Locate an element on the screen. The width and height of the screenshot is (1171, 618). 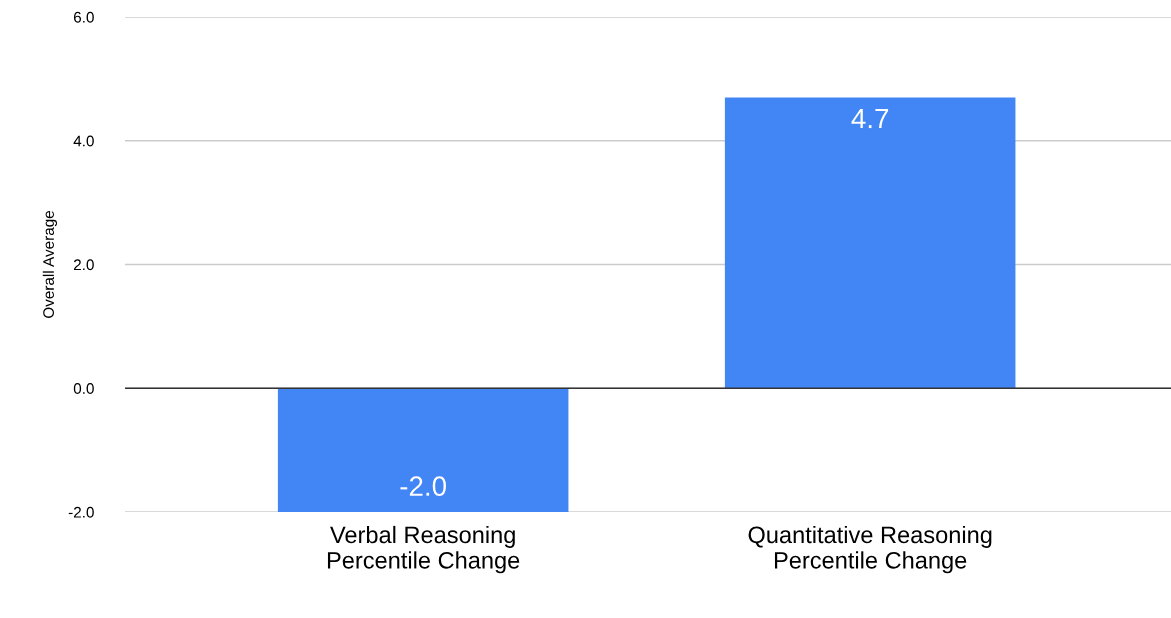
y-tick-label: 4.0 is located at coordinates (83, 141).